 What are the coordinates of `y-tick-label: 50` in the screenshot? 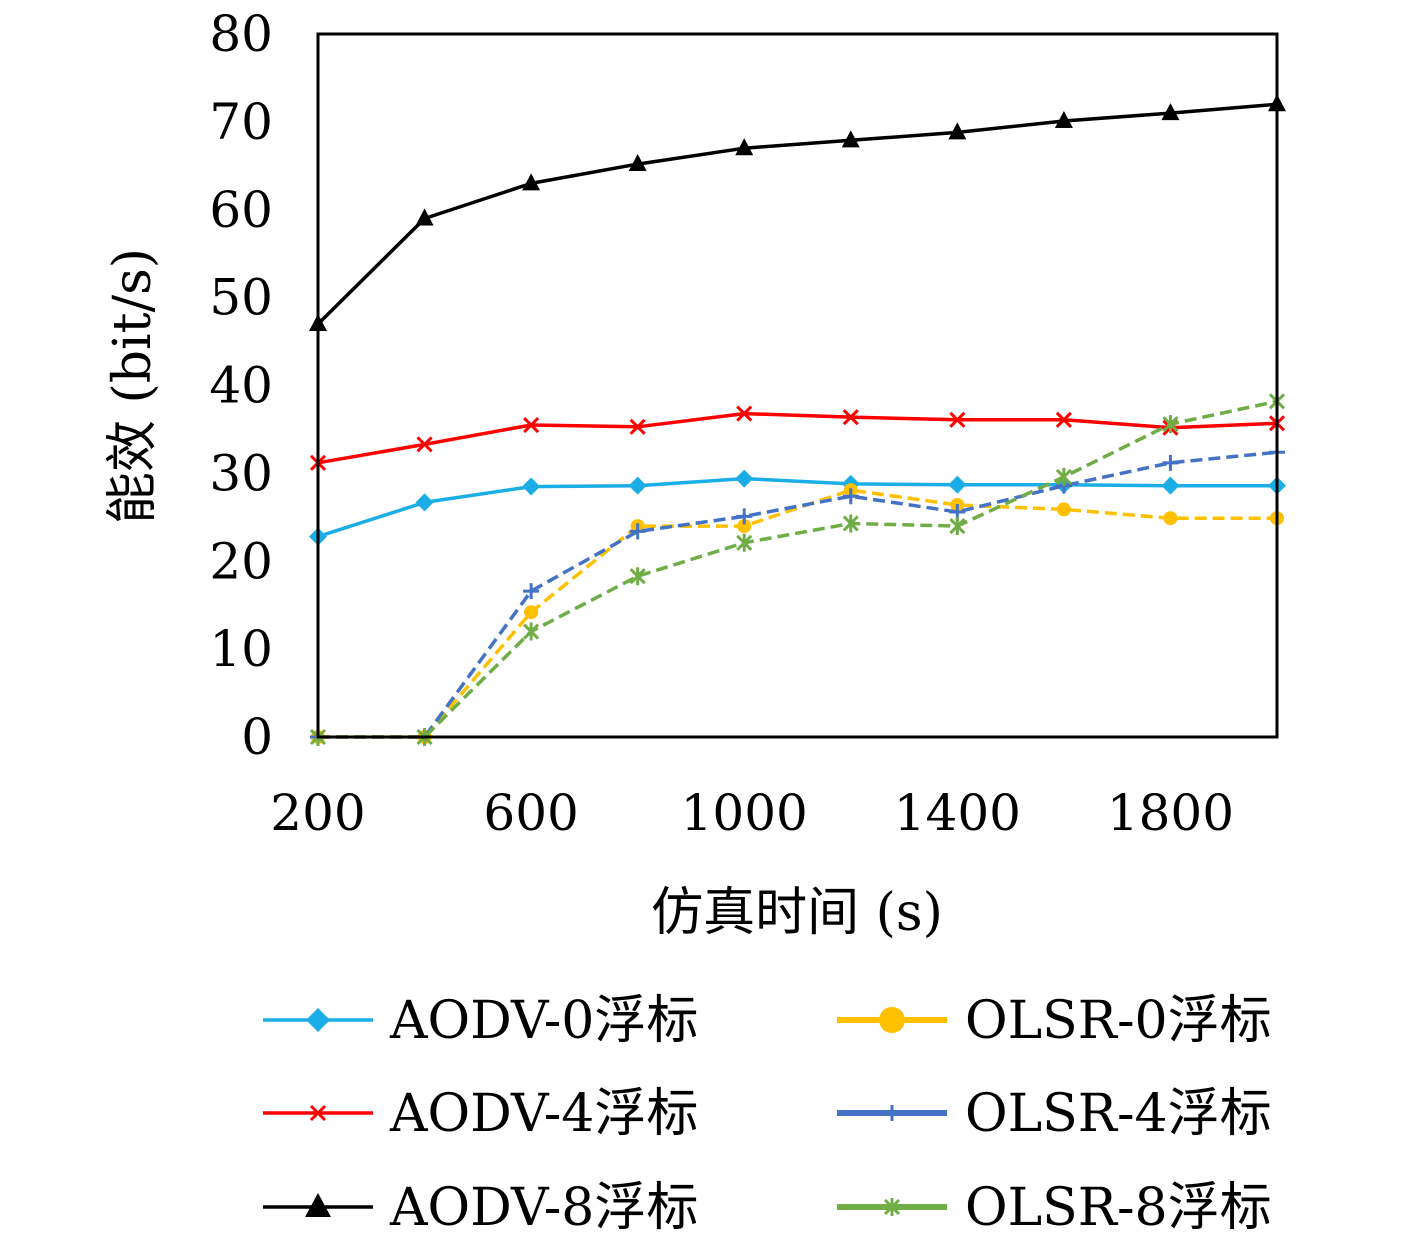 It's located at (241, 298).